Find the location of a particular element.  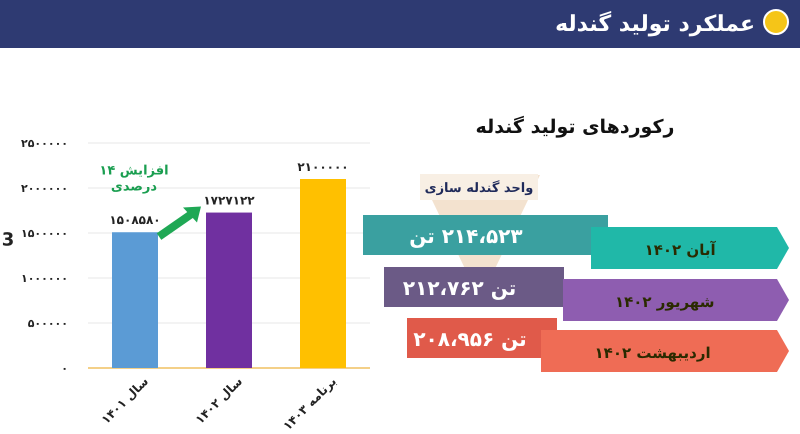

x-tick-label: برنامه ۱۴۰۳ is located at coordinates (310, 404).